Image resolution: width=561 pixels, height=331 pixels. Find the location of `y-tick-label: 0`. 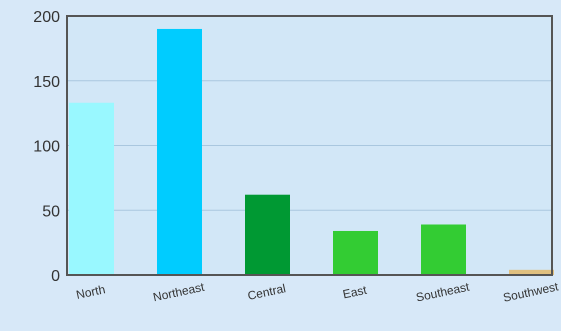

y-tick-label: 0 is located at coordinates (55, 276).